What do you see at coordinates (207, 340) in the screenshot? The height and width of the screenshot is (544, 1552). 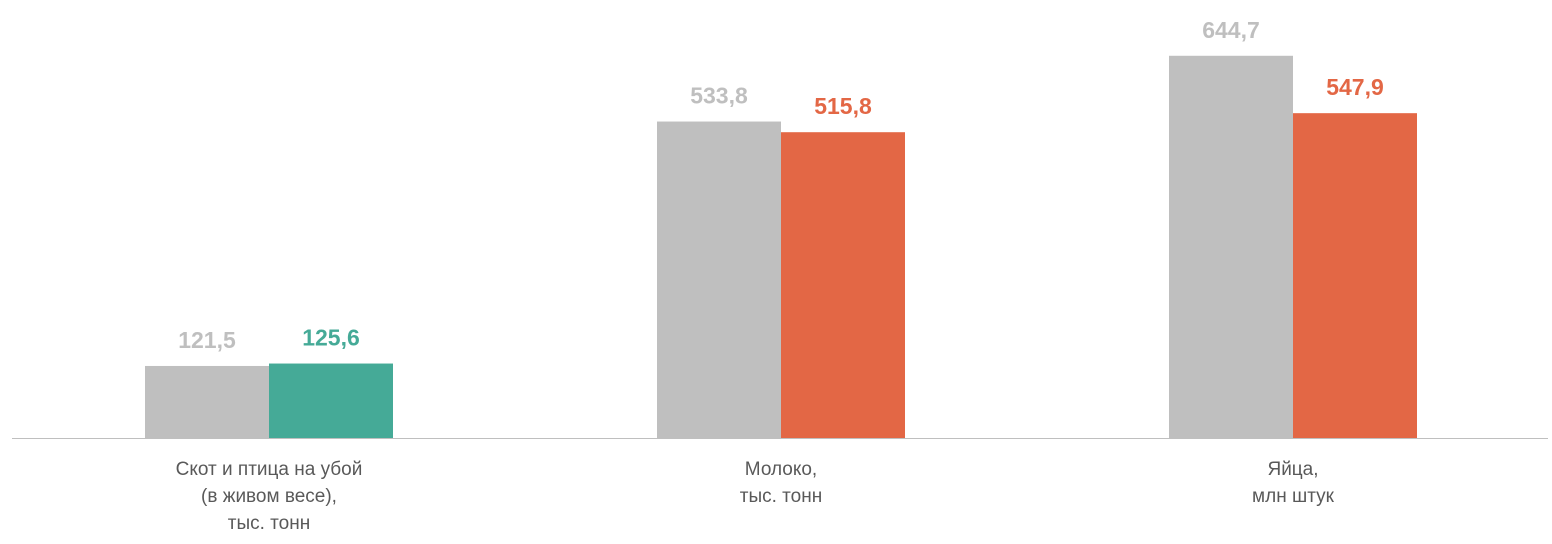 I see `value-label: 121,5` at bounding box center [207, 340].